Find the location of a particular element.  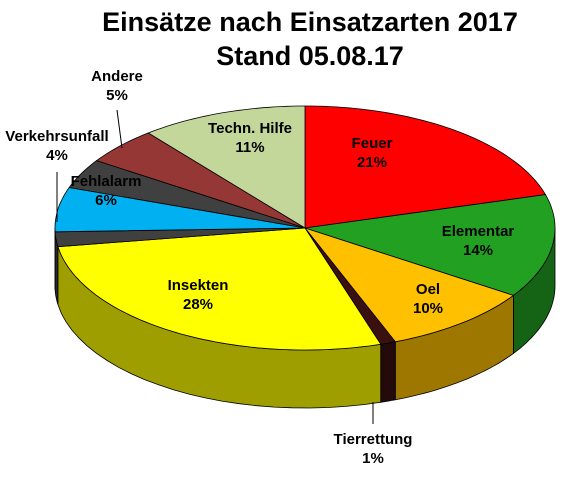

label-techn-hilfe: Techn. Hilfe is located at coordinates (250, 128).